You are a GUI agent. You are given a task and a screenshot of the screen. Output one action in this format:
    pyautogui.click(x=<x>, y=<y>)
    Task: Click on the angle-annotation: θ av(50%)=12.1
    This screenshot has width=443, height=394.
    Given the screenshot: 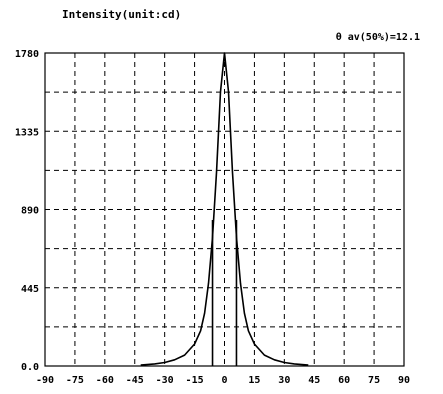 What is the action you would take?
    pyautogui.click(x=378, y=37)
    